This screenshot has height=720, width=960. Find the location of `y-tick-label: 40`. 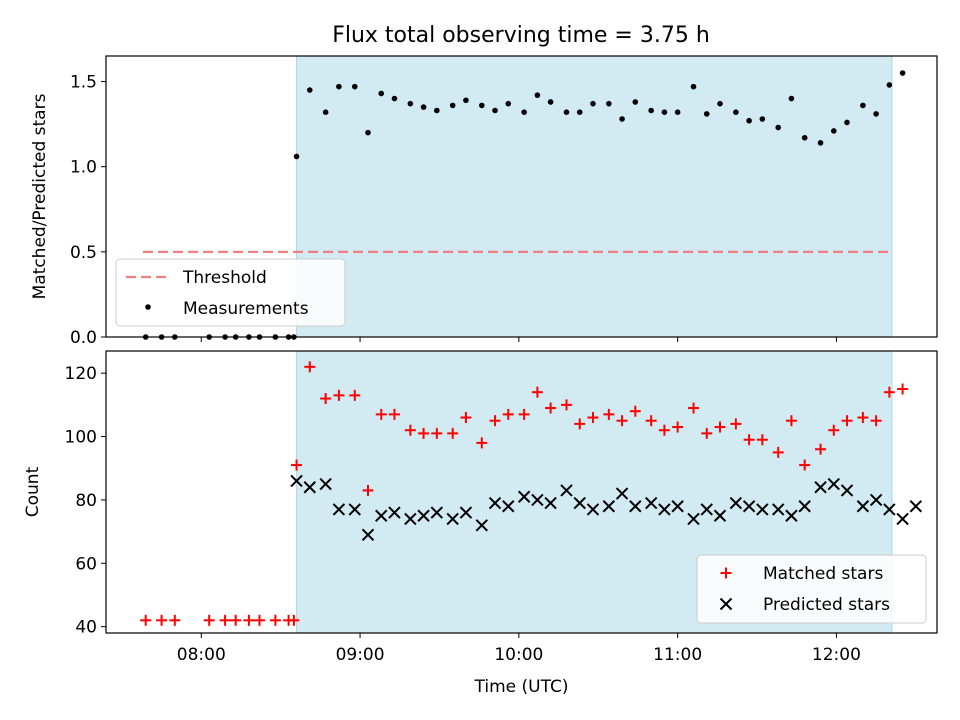

y-tick-label: 40 is located at coordinates (86, 628).